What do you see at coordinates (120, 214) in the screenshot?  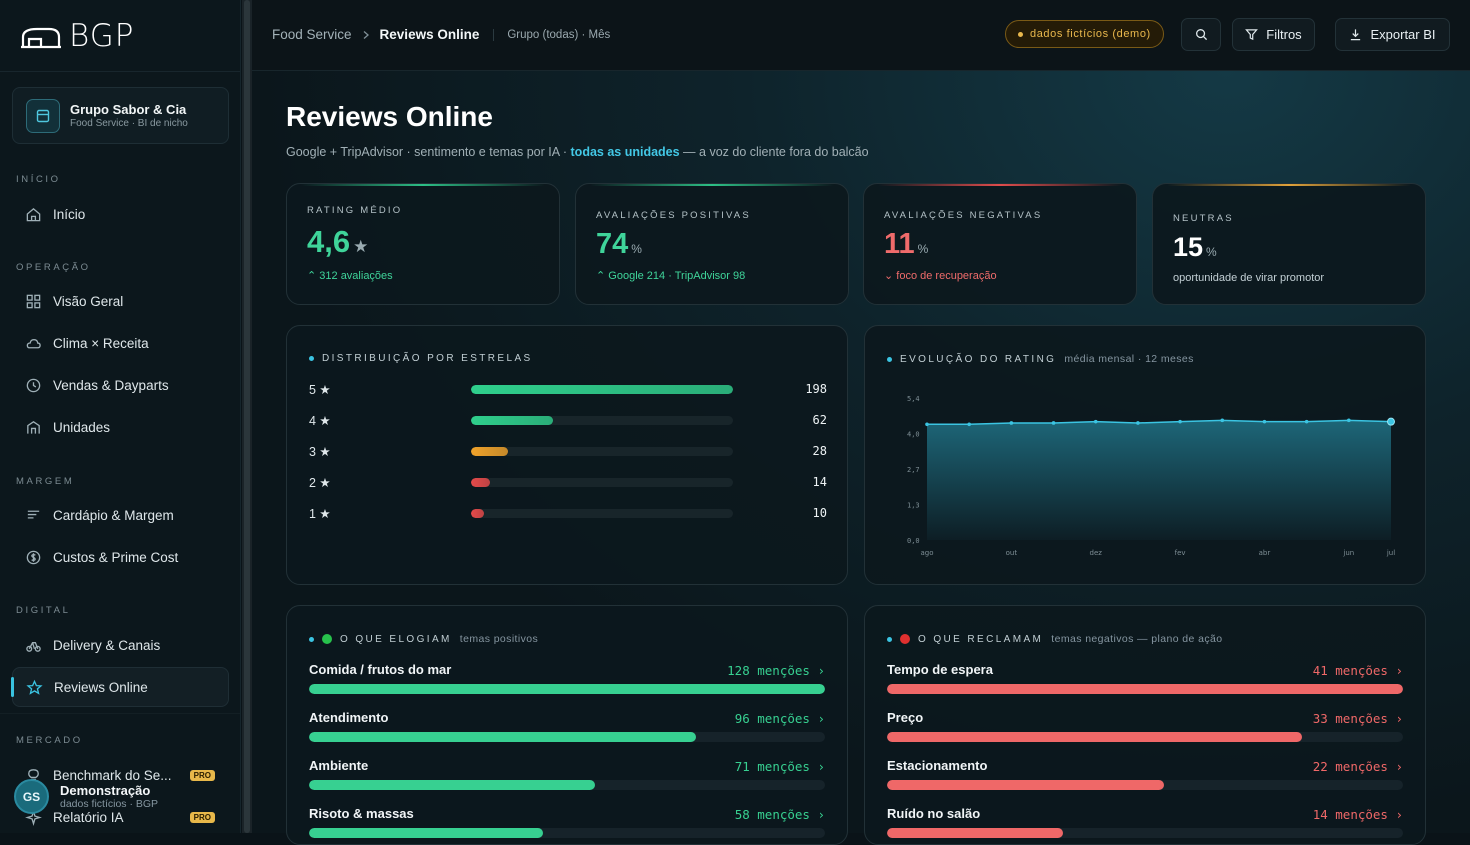 I see `sidebar-item-inicio: Início` at bounding box center [120, 214].